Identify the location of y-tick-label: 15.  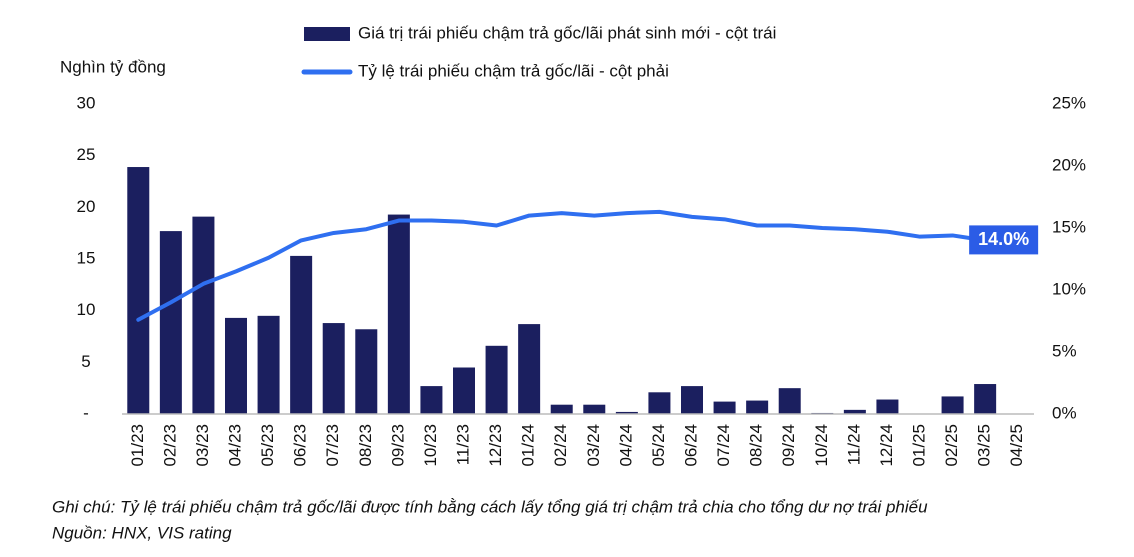
(86, 257).